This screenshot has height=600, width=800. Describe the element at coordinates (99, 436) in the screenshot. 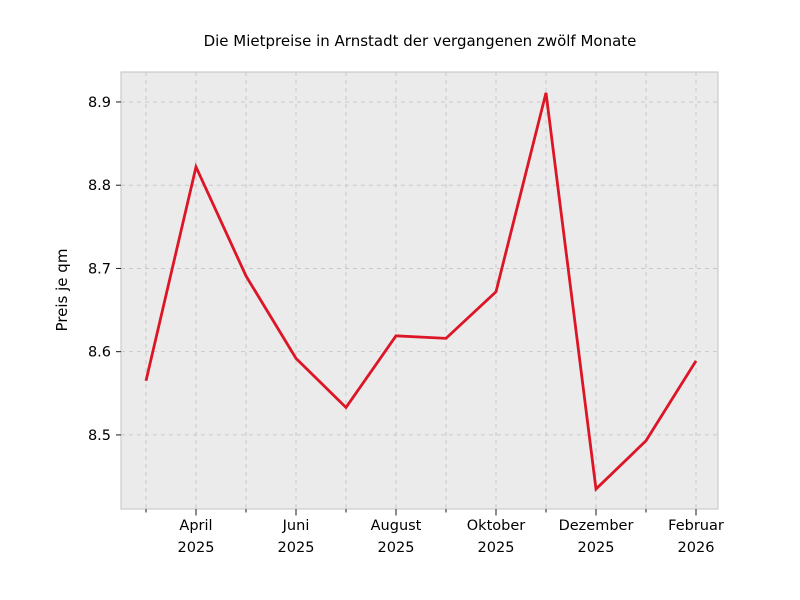

I see `y-tick-label: 8.5` at that location.